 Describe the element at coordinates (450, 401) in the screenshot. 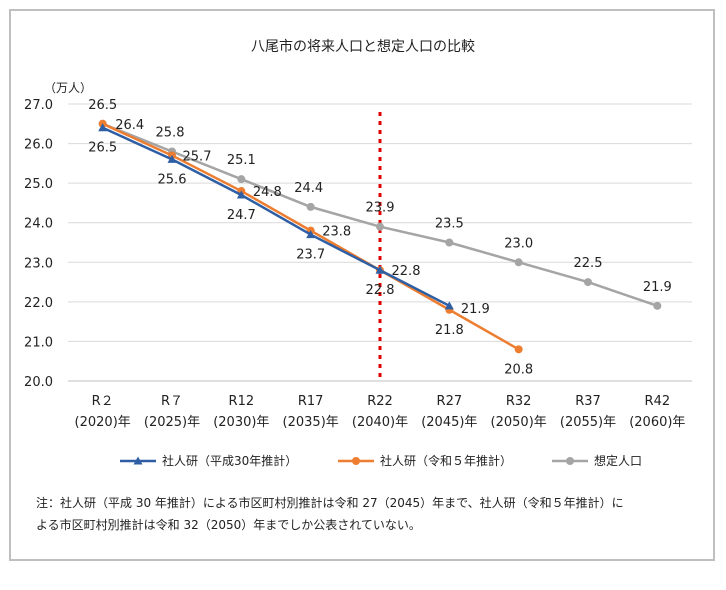

I see `x-tick-label: R27` at that location.